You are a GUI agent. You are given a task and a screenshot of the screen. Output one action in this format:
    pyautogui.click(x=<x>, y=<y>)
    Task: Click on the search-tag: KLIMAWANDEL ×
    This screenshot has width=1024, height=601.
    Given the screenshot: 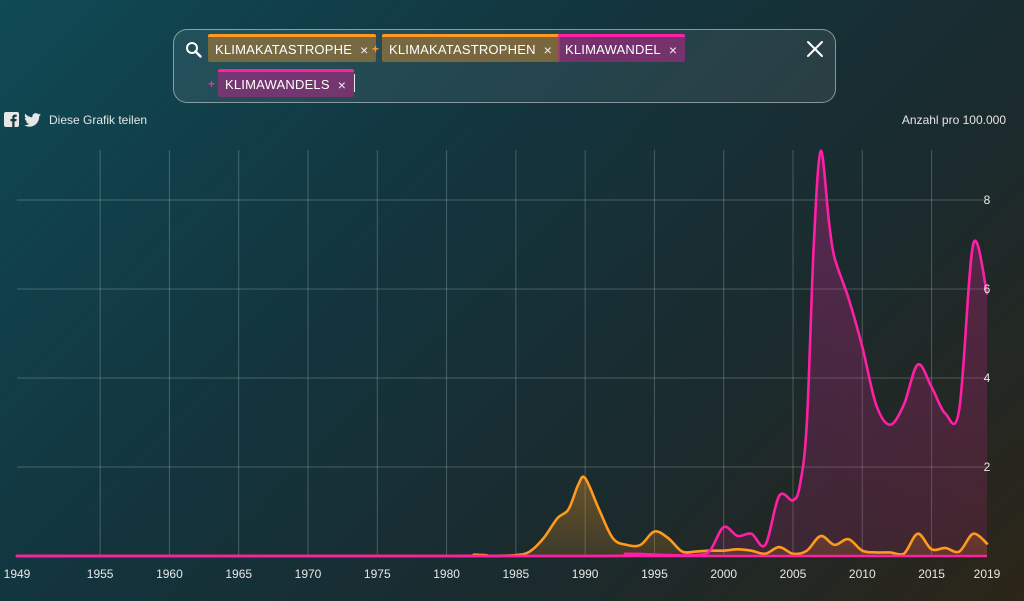 What is the action you would take?
    pyautogui.click(x=622, y=48)
    